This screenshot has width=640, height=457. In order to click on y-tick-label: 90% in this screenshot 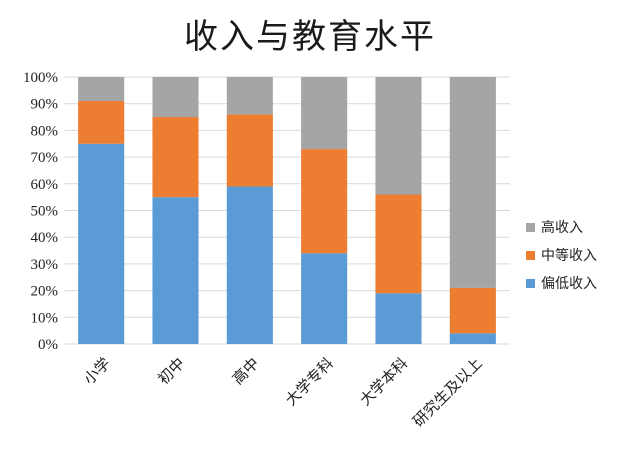, I will do `click(45, 105)`.